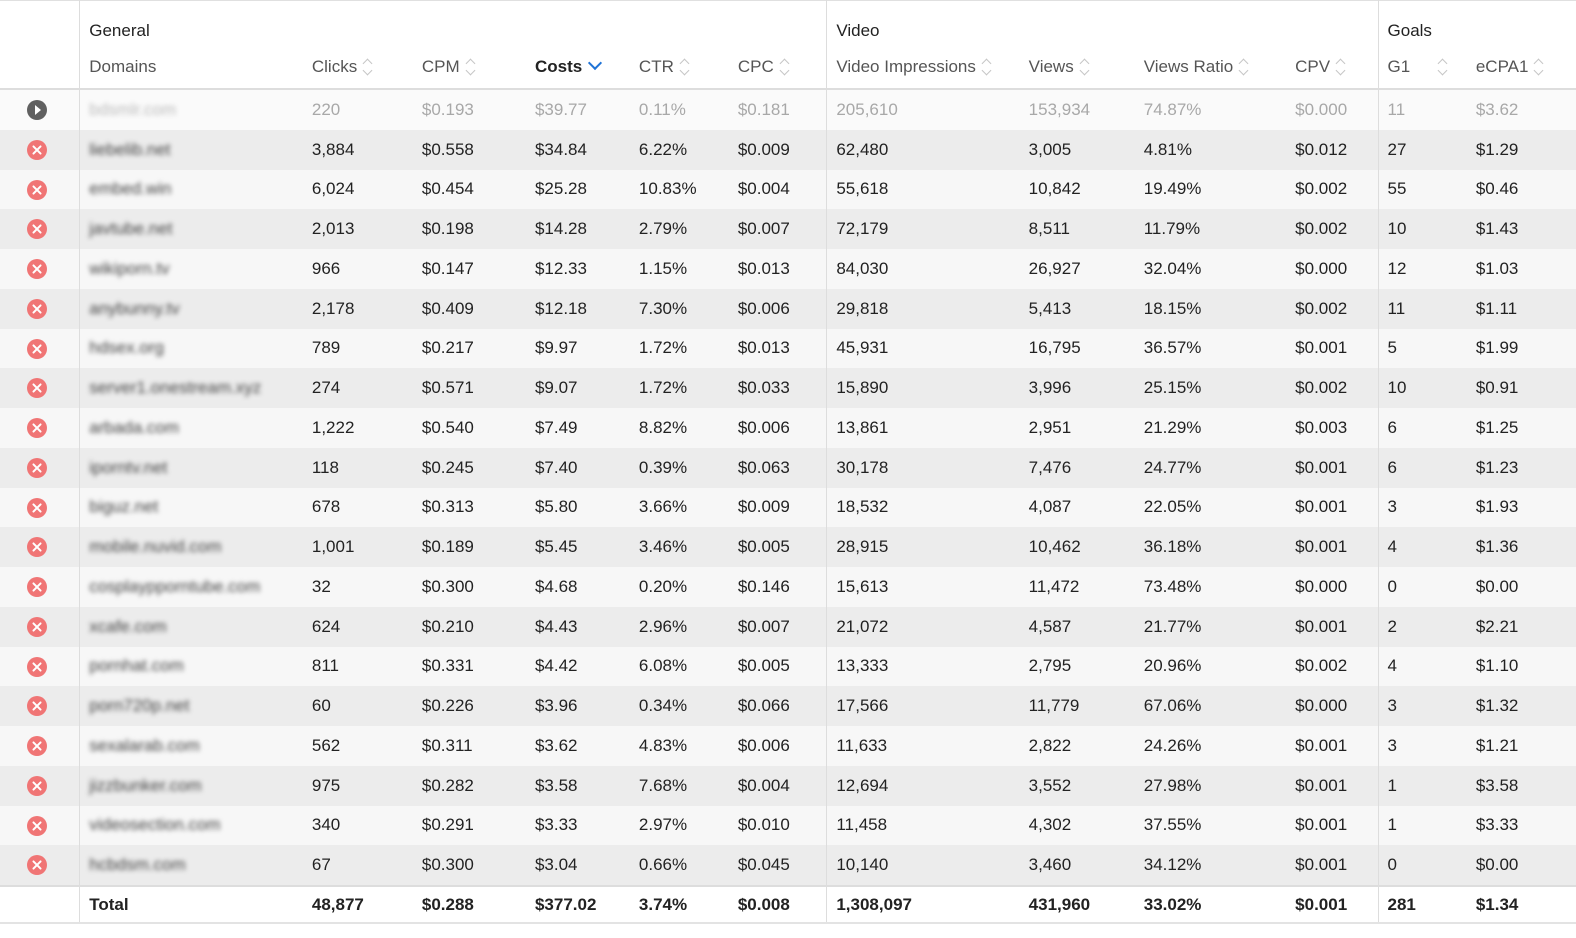  What do you see at coordinates (763, 308) in the screenshot?
I see `cpc-cell: $0.006` at bounding box center [763, 308].